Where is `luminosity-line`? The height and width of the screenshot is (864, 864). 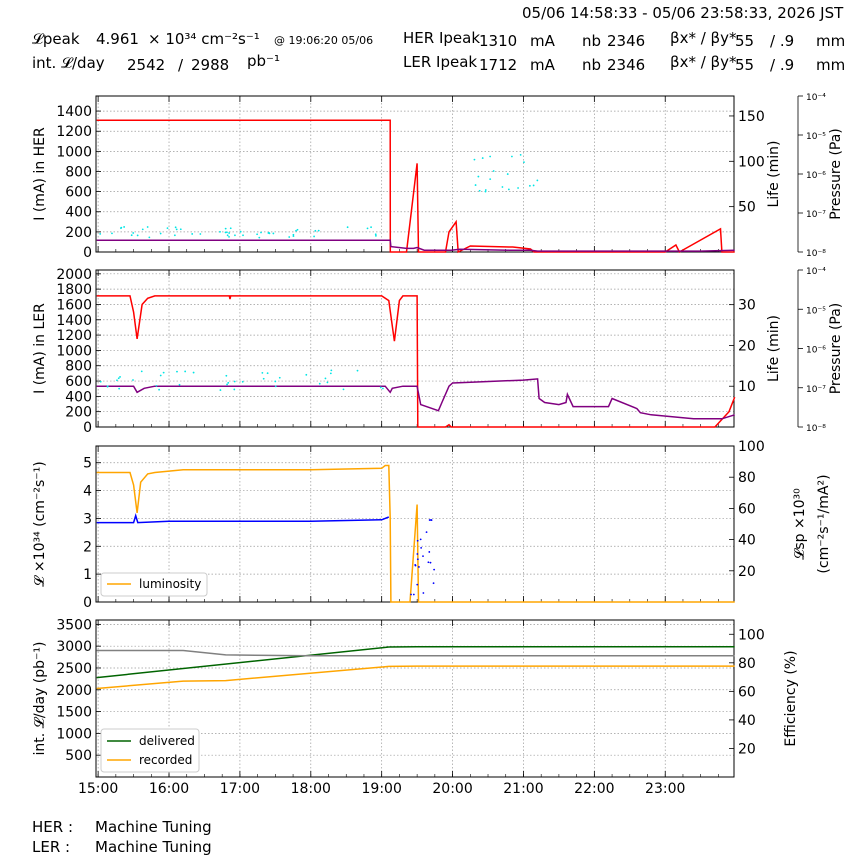 luminosity-line is located at coordinates (415, 533).